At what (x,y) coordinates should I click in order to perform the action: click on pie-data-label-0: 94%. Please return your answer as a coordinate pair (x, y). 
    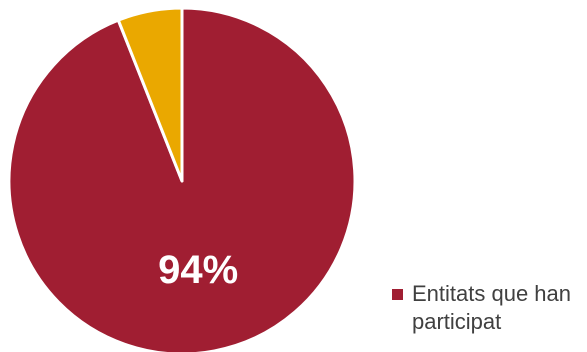
    Looking at the image, I should click on (198, 270).